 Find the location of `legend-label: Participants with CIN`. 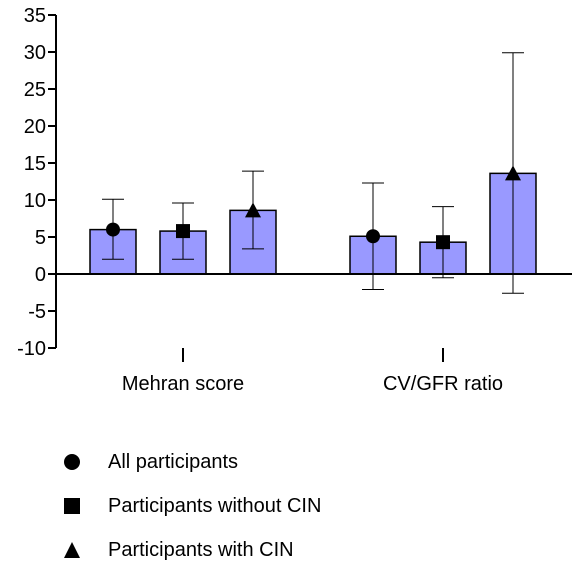

legend-label: Participants with CIN is located at coordinates (201, 549).